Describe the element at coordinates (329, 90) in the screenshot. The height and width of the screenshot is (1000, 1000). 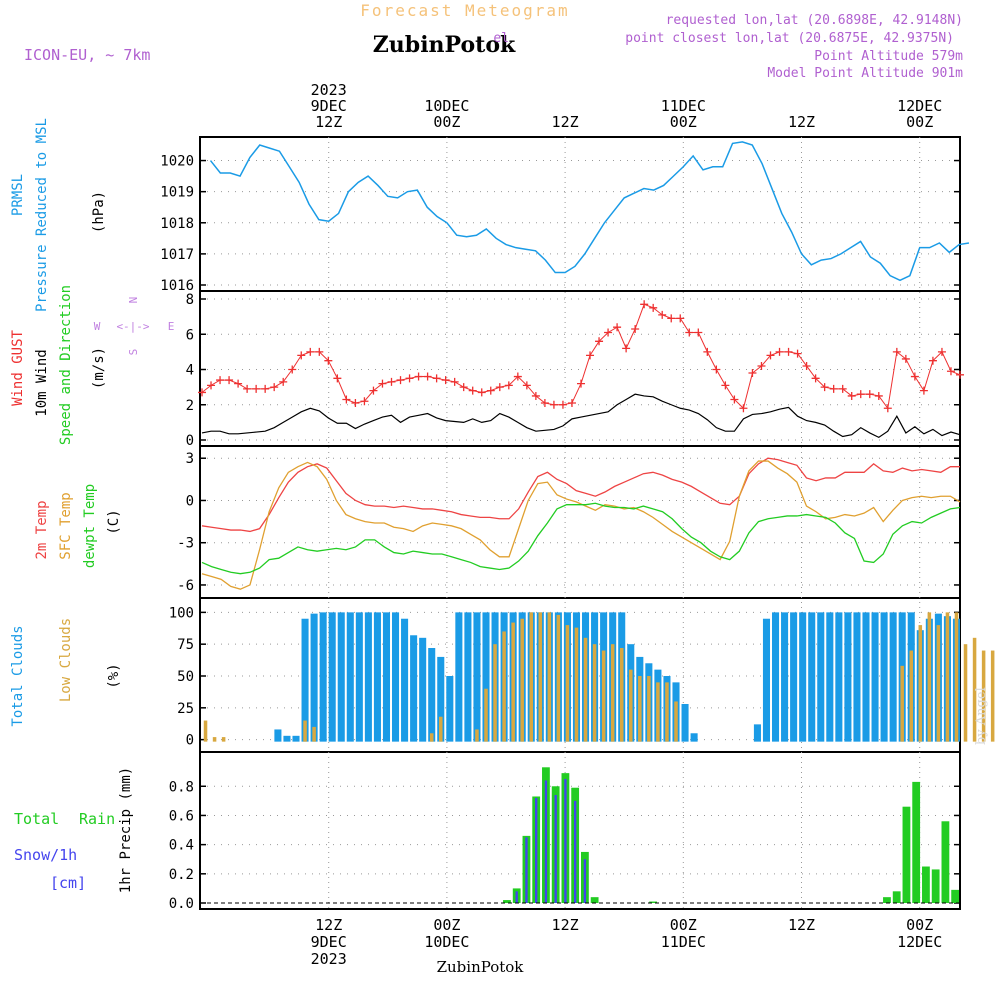
I see `time-label-top: 2023` at that location.